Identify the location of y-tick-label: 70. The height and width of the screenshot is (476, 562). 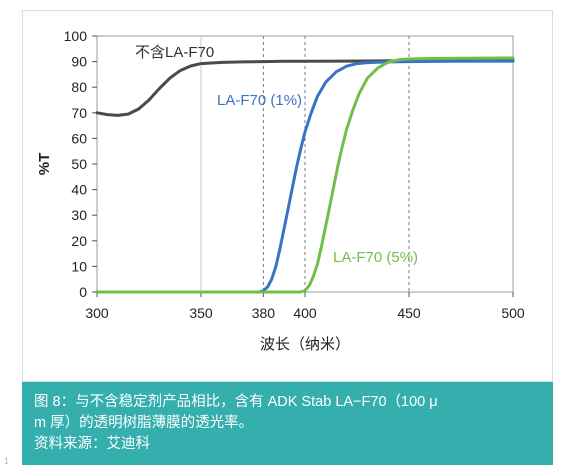
(79, 113).